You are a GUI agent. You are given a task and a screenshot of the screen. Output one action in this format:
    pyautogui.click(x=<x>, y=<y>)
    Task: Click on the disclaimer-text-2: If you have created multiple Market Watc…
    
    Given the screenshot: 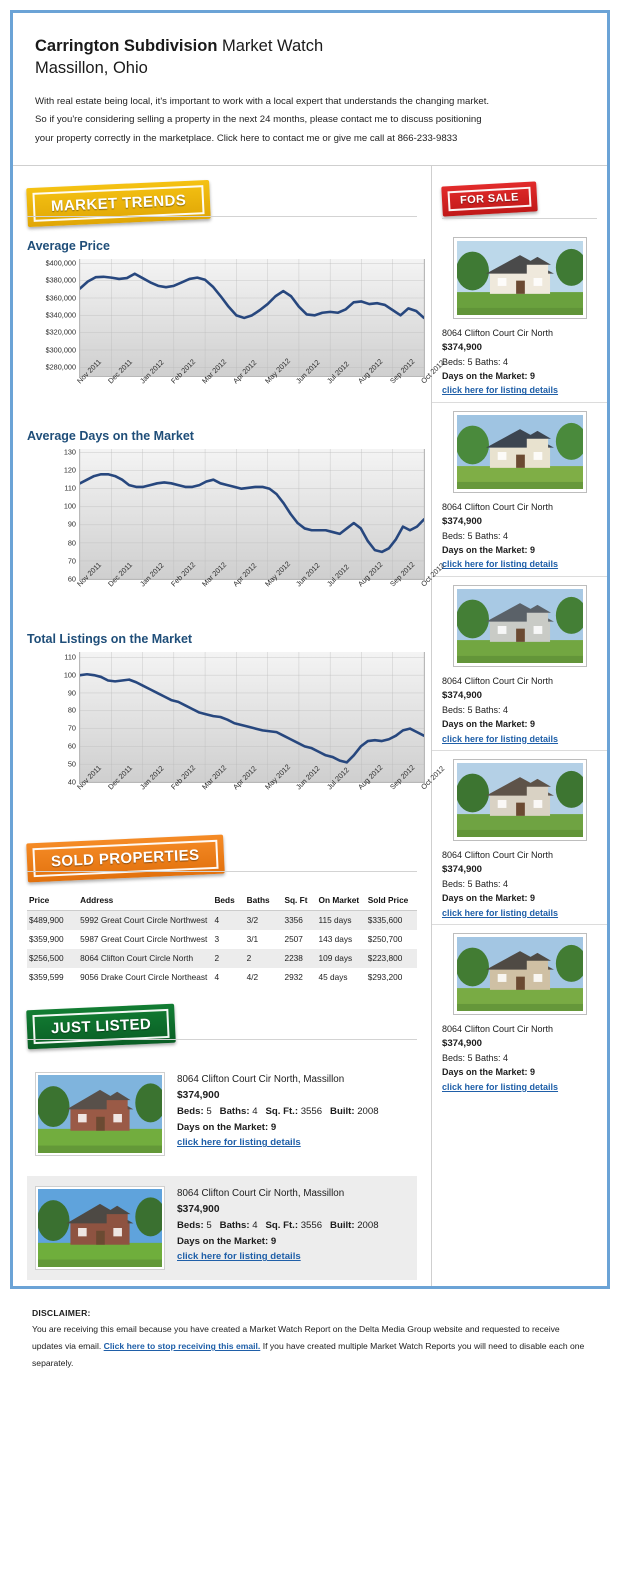 What is the action you would take?
    pyautogui.click(x=308, y=1354)
    